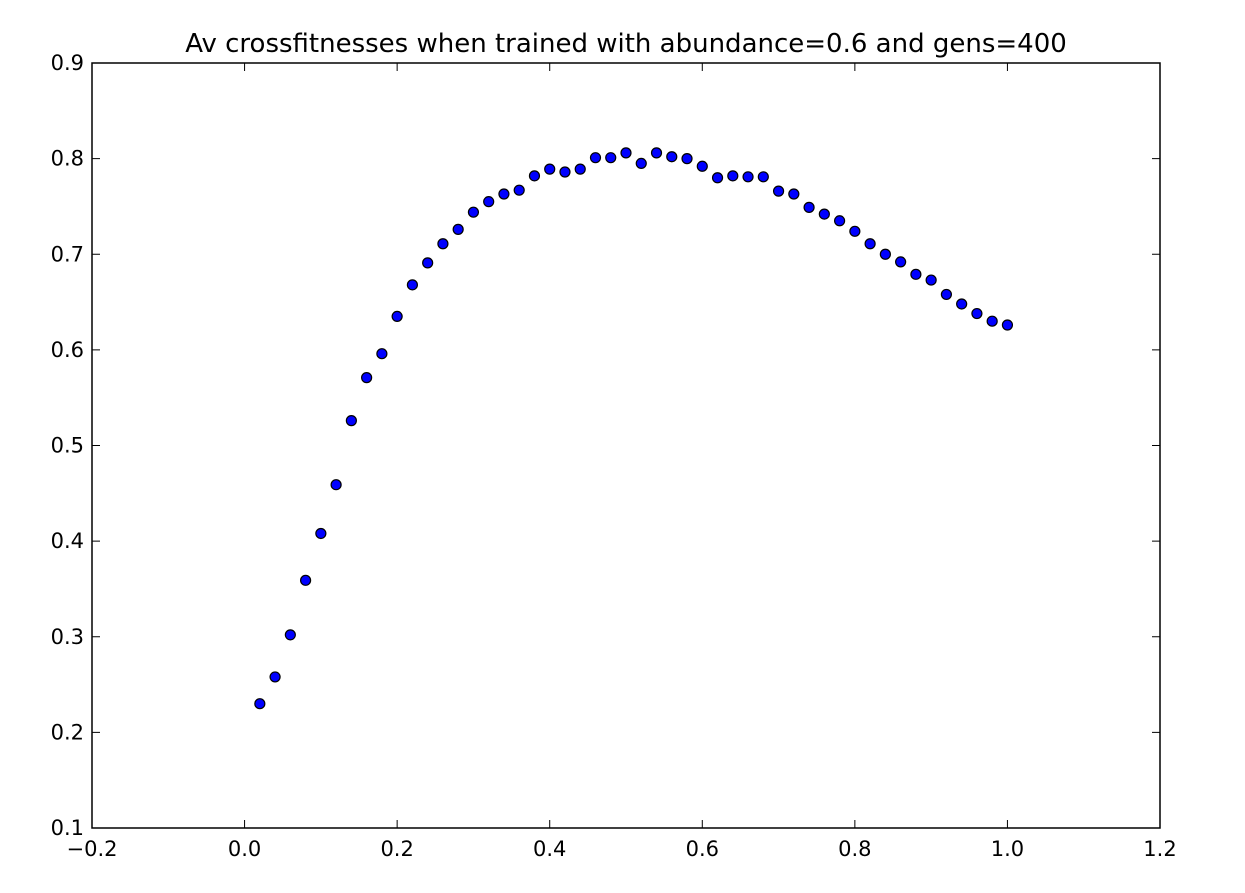 The width and height of the screenshot is (1245, 893). I want to click on y-tick-label: 0.7, so click(67, 254).